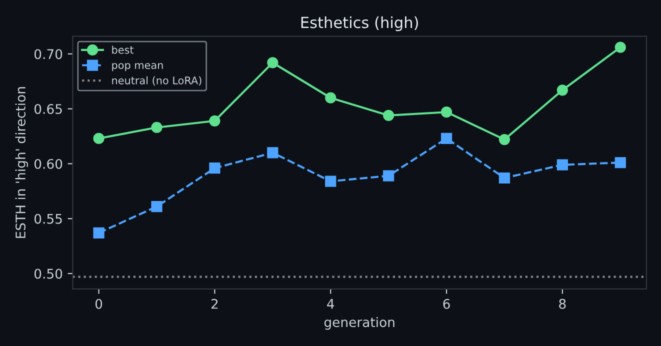 Image resolution: width=661 pixels, height=346 pixels. What do you see at coordinates (48, 54) in the screenshot?
I see `y-tick-label: 0.70` at bounding box center [48, 54].